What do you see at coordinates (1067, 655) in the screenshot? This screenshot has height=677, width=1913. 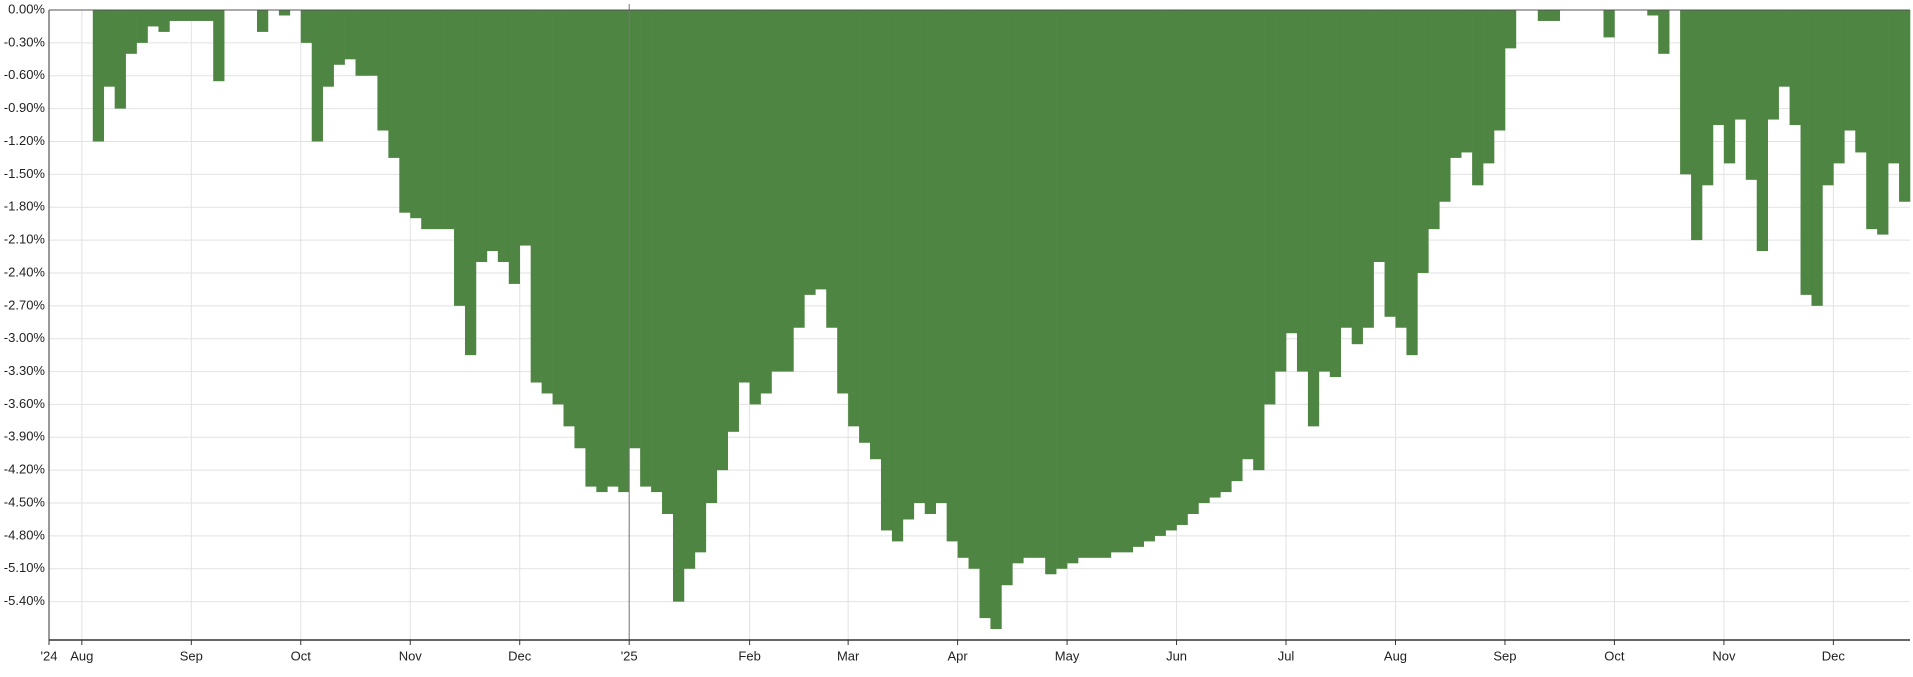 I see `x-tick-label: May` at bounding box center [1067, 655].